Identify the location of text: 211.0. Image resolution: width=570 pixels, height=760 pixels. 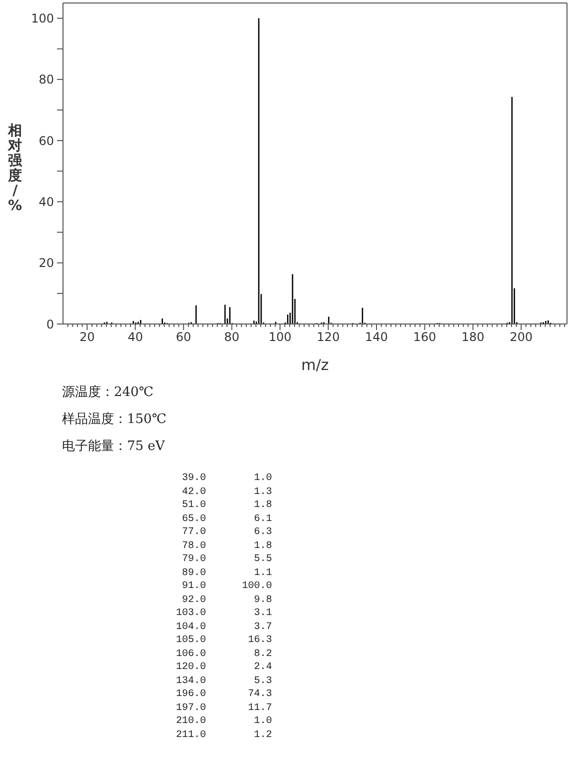
(190, 735).